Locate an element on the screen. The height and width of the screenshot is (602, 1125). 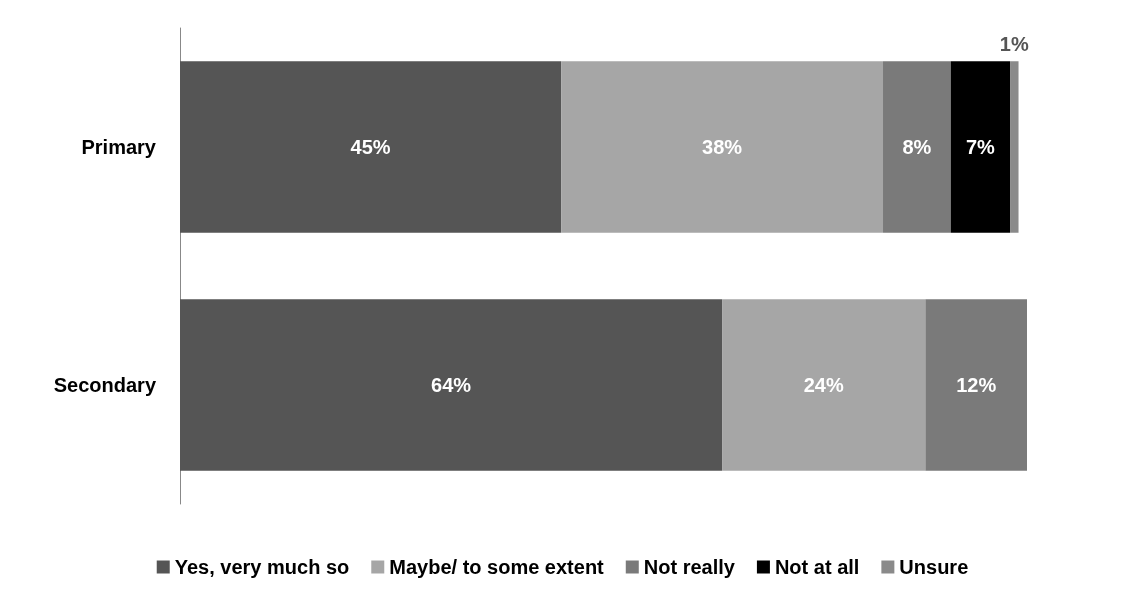
data-label: 38% is located at coordinates (722, 147).